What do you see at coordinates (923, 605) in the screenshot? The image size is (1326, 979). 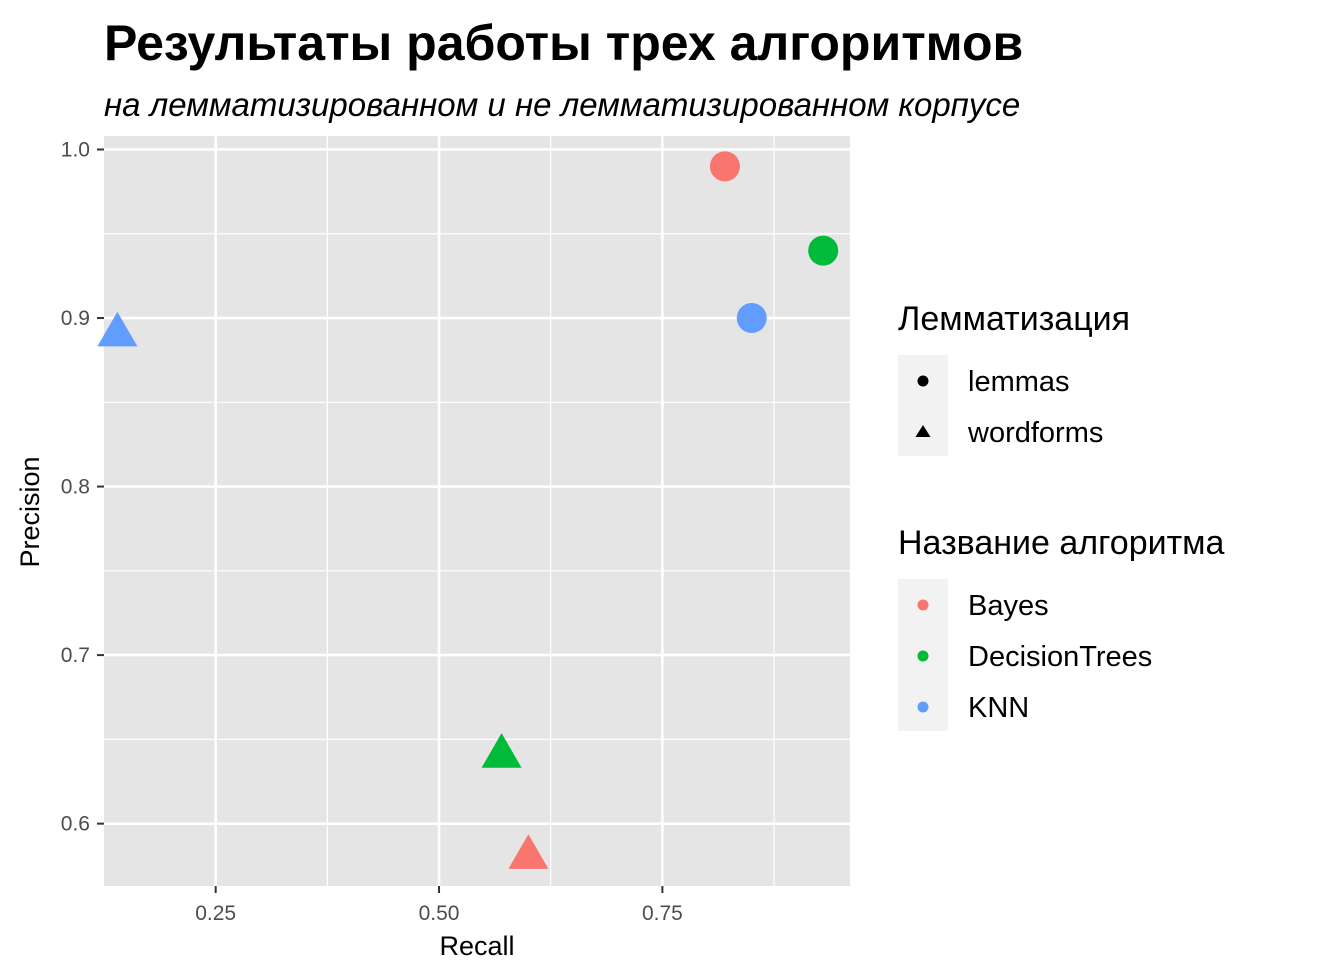 I see `legend-key-bayes` at bounding box center [923, 605].